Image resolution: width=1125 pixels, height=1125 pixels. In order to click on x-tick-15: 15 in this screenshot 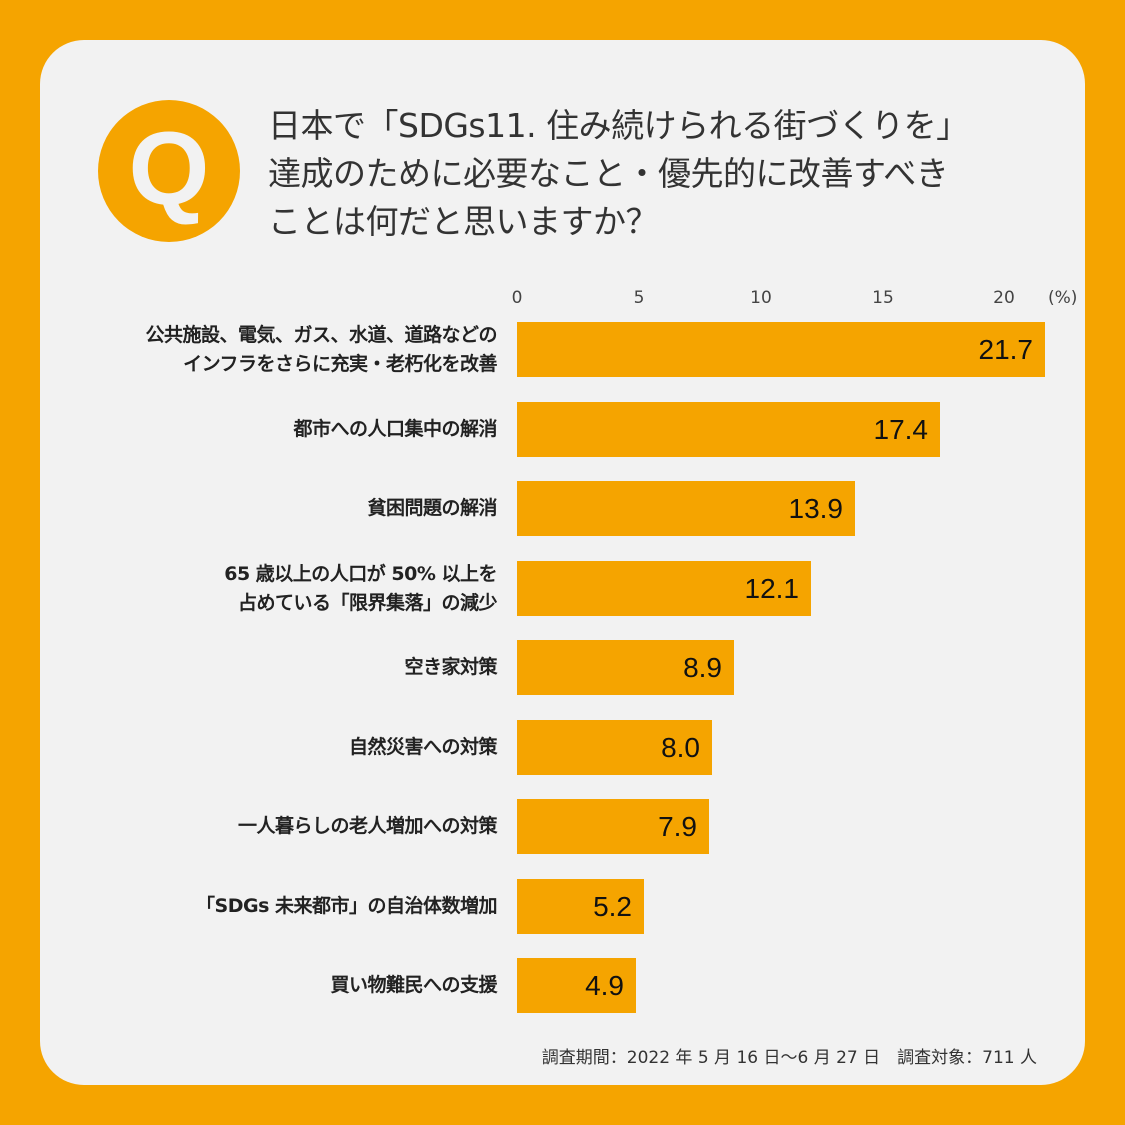, I will do `click(883, 298)`.